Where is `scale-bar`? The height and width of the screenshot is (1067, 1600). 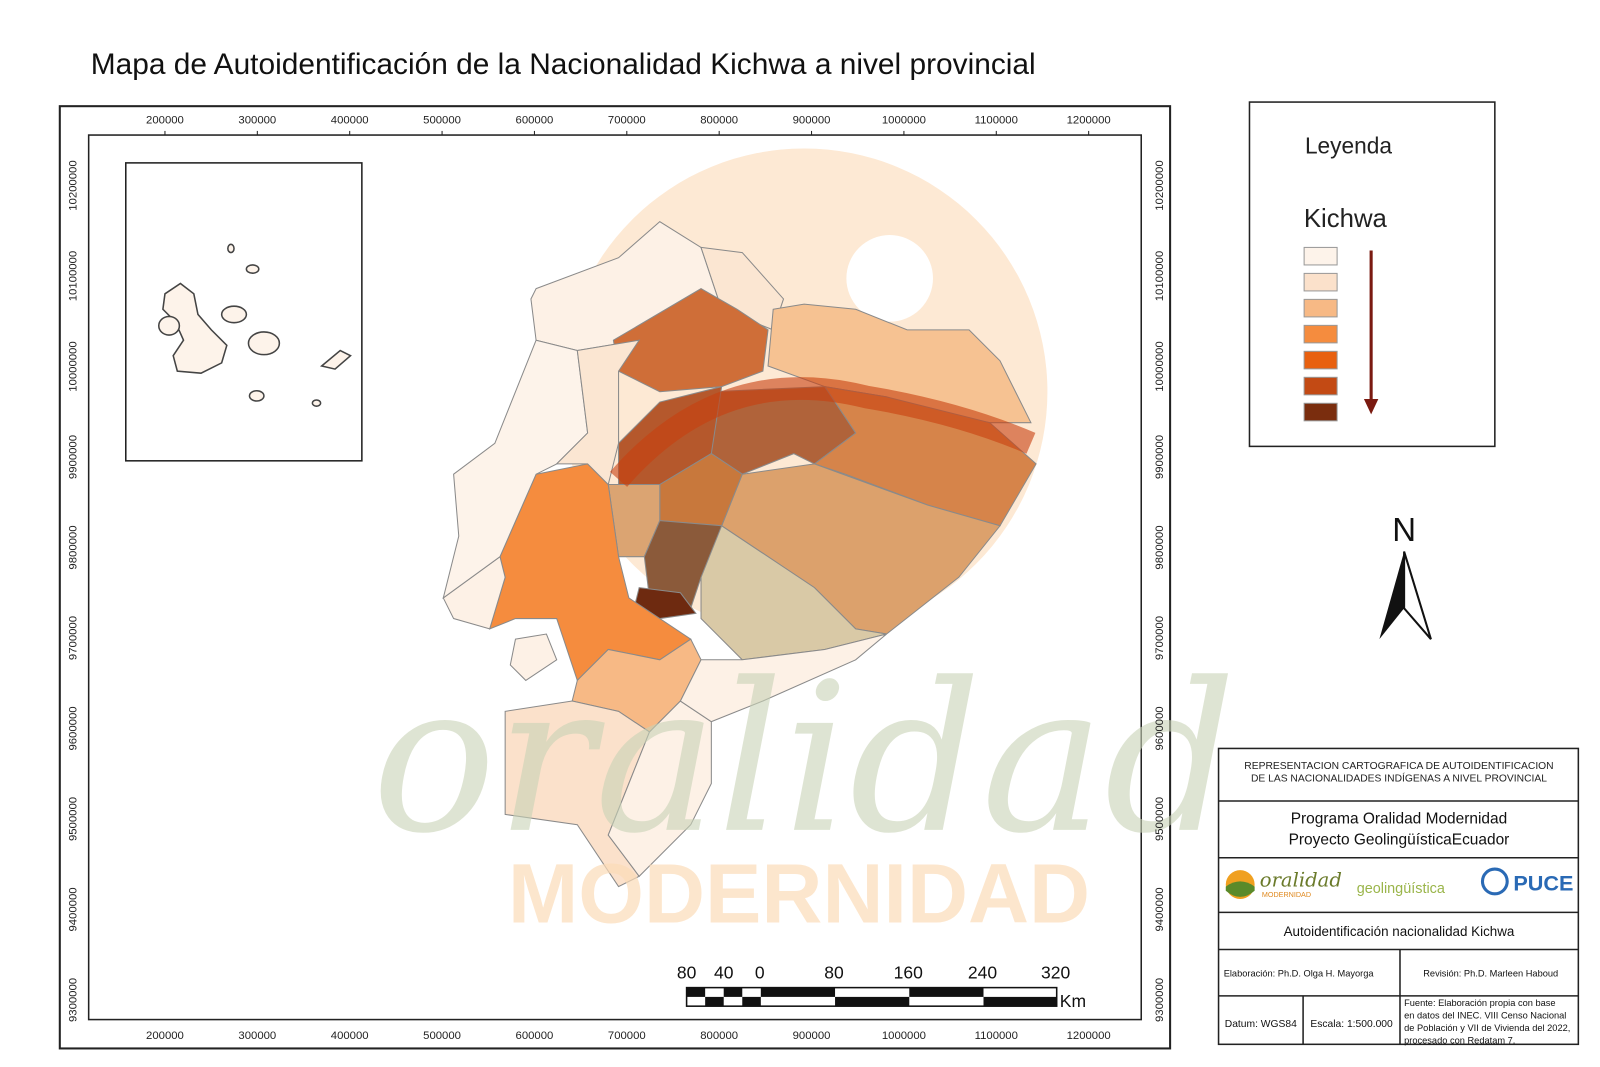
scale-bar is located at coordinates (871, 996).